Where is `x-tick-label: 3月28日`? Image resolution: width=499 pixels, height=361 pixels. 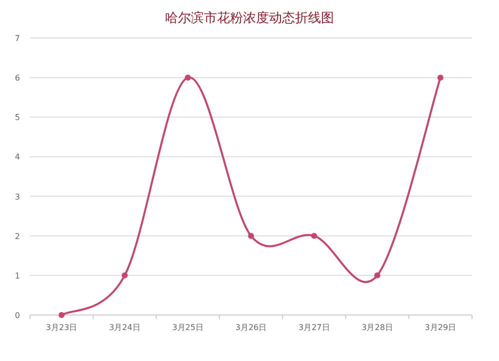
x-tick-label: 3月28日 is located at coordinates (377, 327).